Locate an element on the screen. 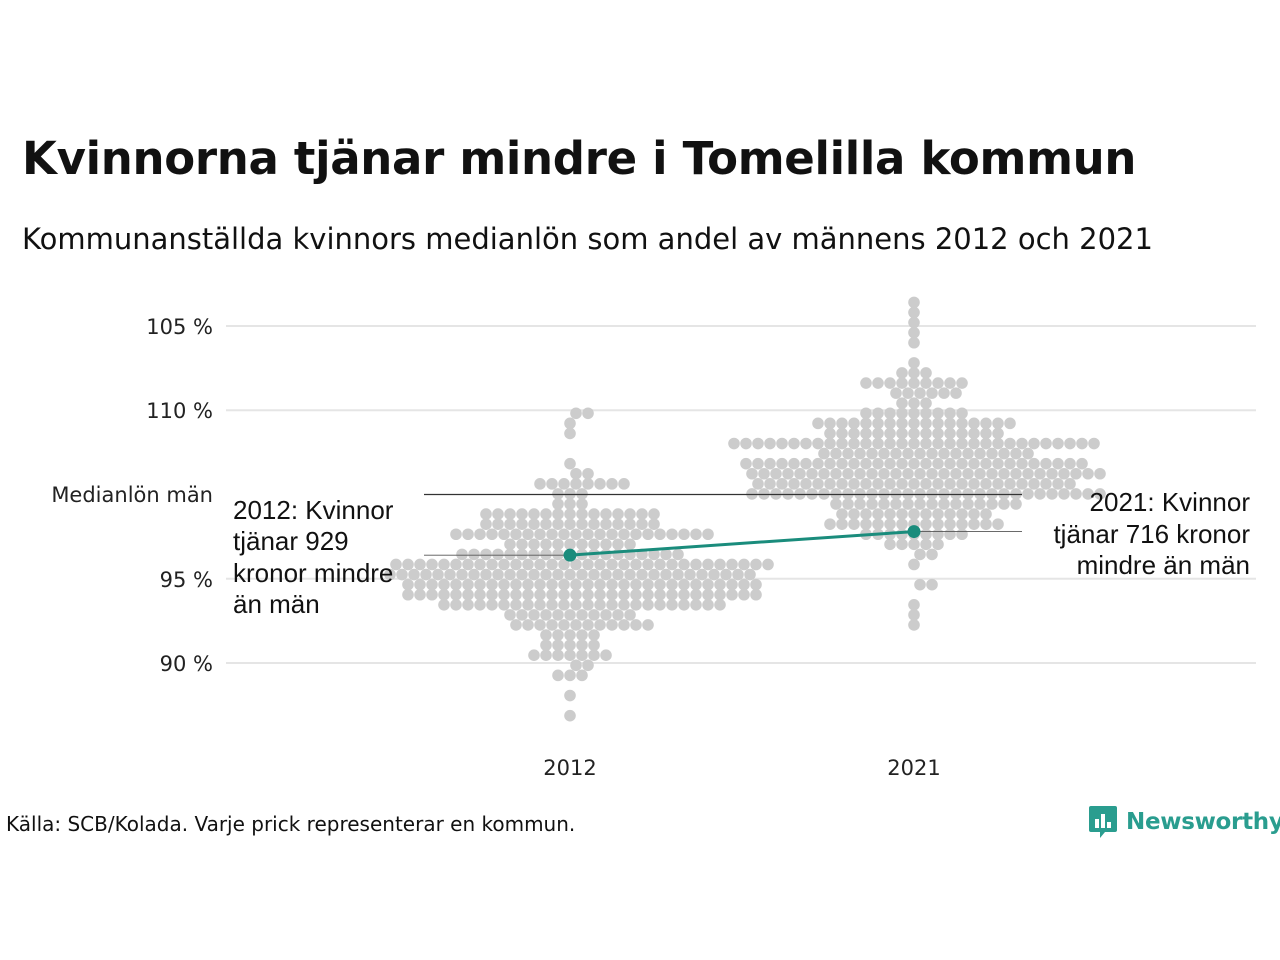  x-tick-label: 2012 is located at coordinates (569, 768).